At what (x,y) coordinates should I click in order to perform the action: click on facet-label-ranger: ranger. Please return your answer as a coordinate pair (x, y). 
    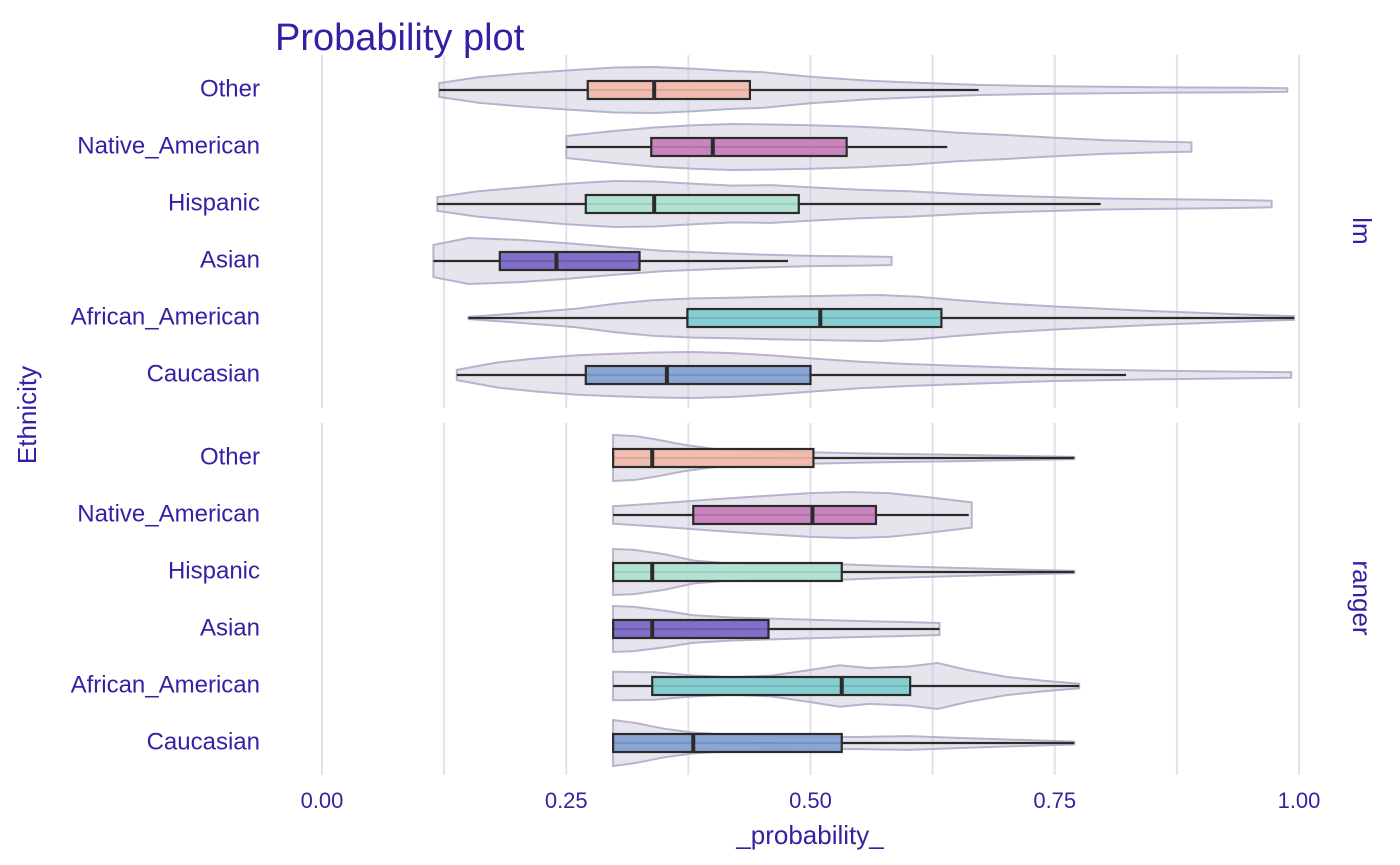
    Looking at the image, I should click on (1362, 597).